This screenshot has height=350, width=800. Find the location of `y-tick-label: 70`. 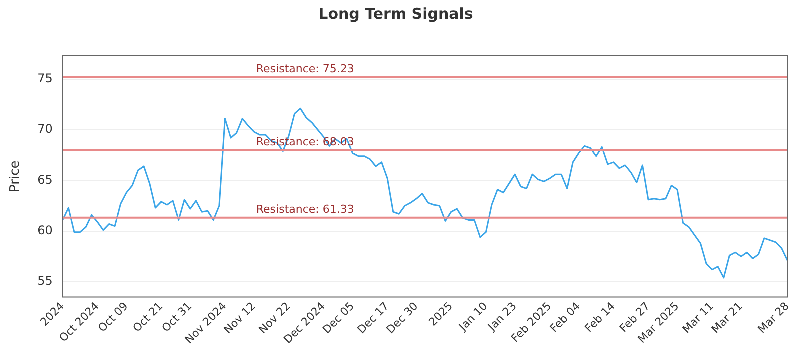

y-tick-label: 70 is located at coordinates (45, 129).